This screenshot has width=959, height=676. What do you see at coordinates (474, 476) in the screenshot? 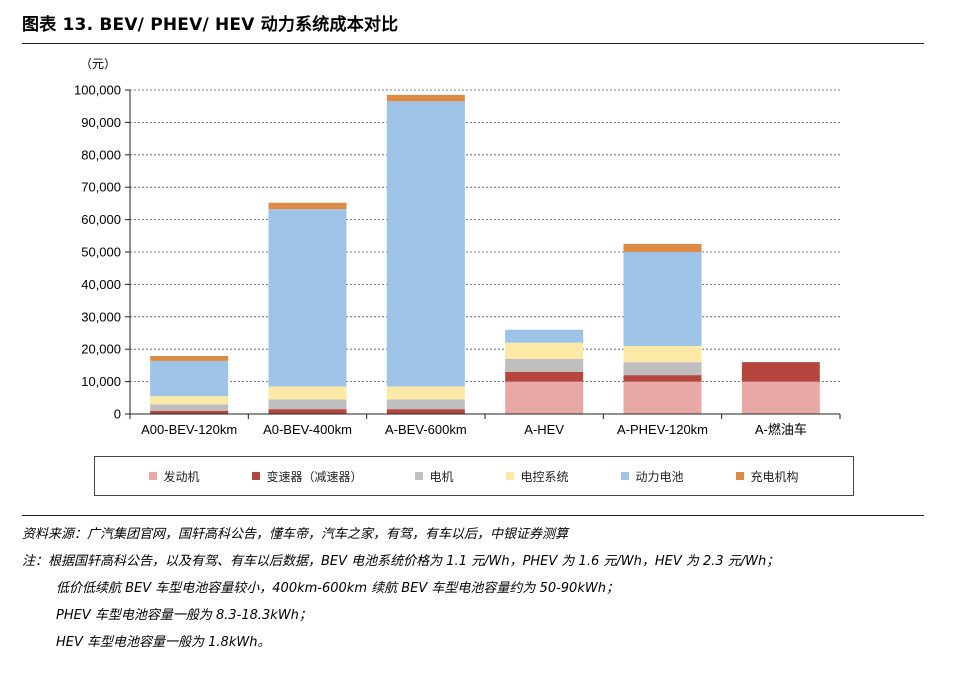
I see `chart-legend: 发动机 变速器（减速器） 电机 电控系统 动力电池 充电机构` at bounding box center [474, 476].